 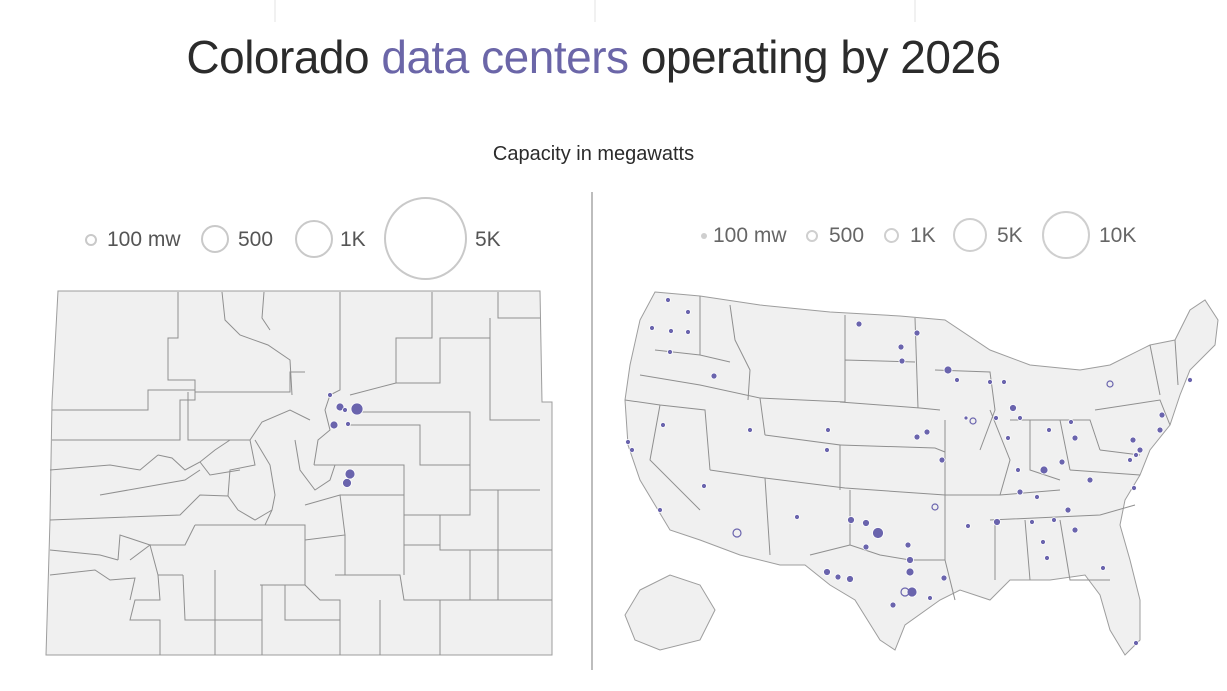 What do you see at coordinates (353, 239) in the screenshot?
I see `legend-label-1kmw: 1K` at bounding box center [353, 239].